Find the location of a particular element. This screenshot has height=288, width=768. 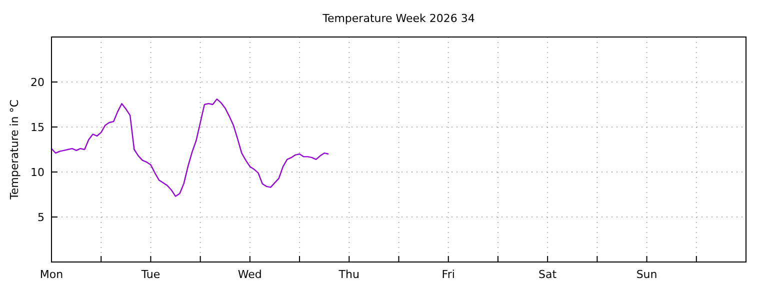

line-series is located at coordinates (190, 147).